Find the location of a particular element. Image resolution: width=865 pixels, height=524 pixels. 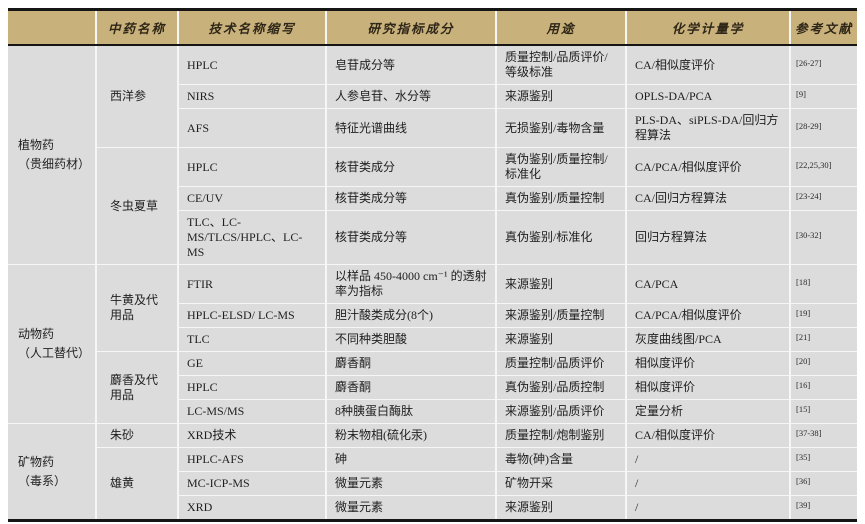

reference-citation: [26-27] is located at coordinates (809, 62).